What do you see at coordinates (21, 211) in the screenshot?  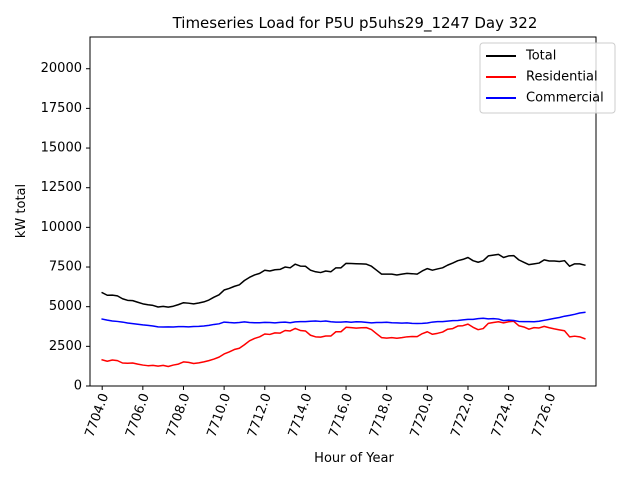 I see `y-axis-label: kW total` at bounding box center [21, 211].